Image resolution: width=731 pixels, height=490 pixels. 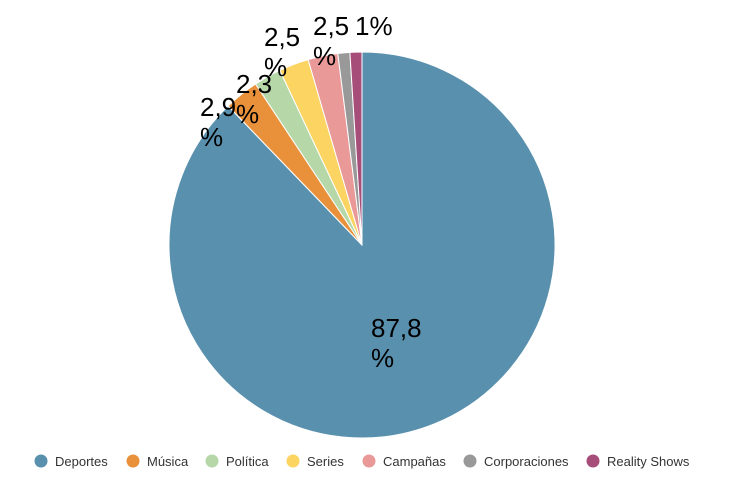 I want to click on legend-label-politica: Política, so click(x=247, y=461).